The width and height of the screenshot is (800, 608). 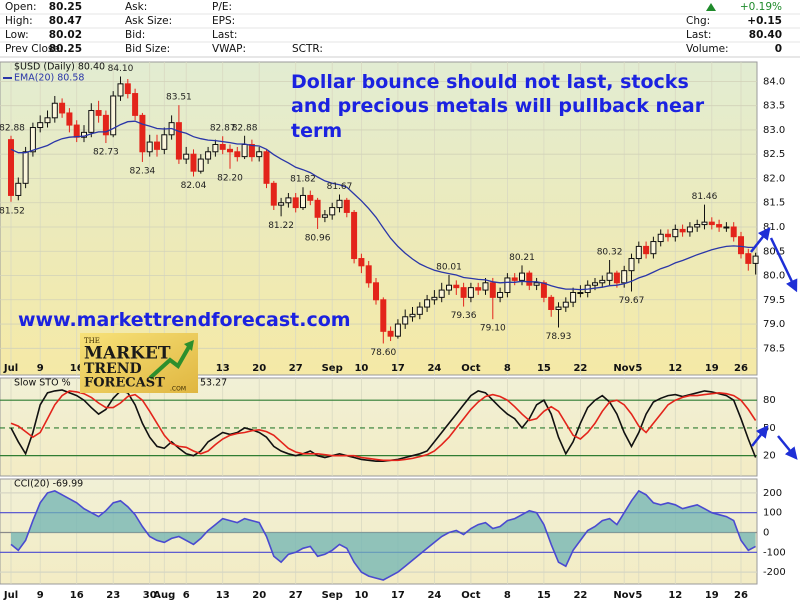 What do you see at coordinates (383, 425) in the screenshot?
I see `series-line` at bounding box center [383, 425].